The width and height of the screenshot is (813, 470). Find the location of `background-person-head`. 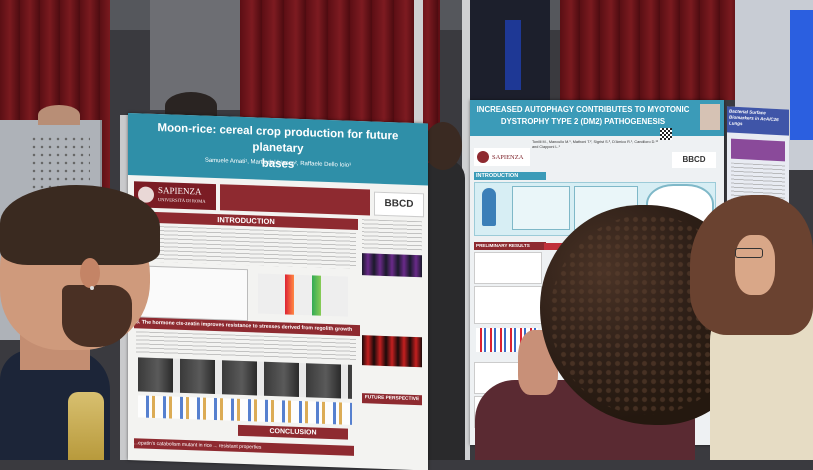

background-person-head is located at coordinates (443, 146).